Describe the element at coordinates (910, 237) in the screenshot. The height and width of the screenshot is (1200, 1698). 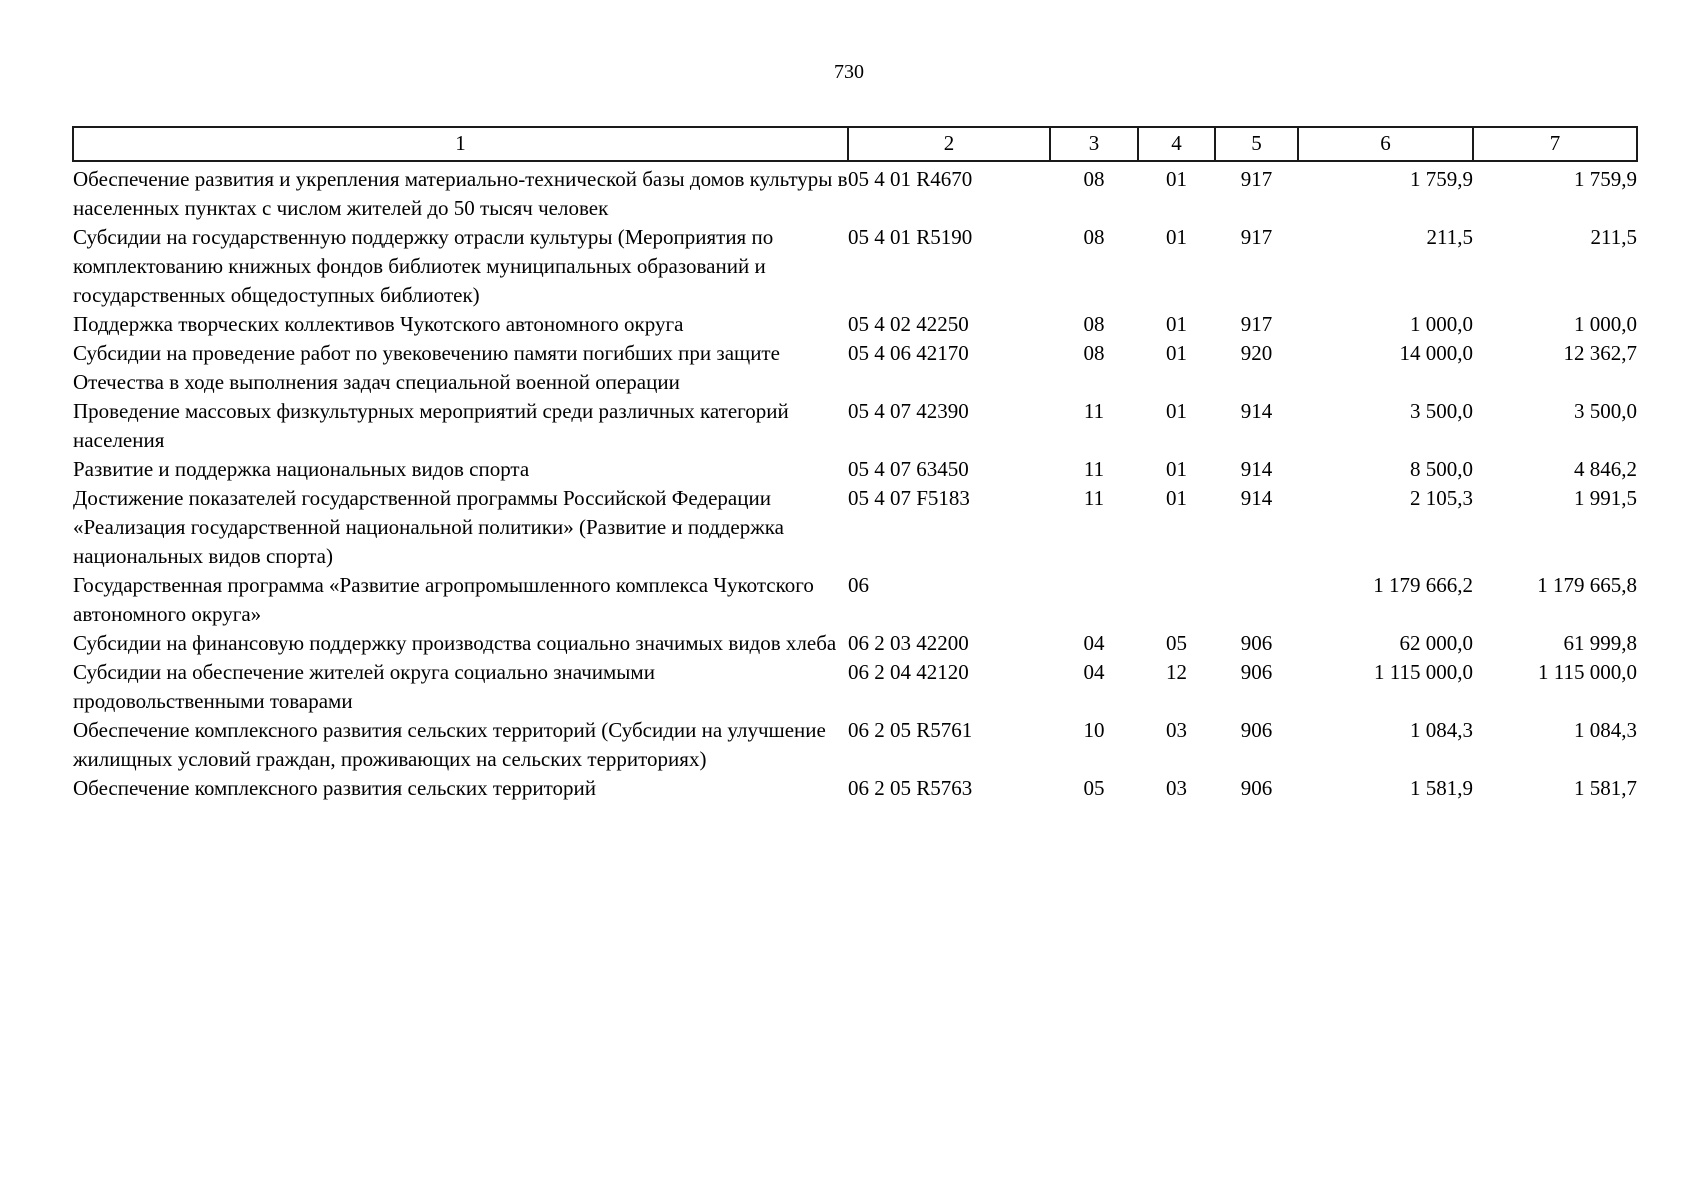
I see `cell-code: 05 4 01 R5190` at that location.